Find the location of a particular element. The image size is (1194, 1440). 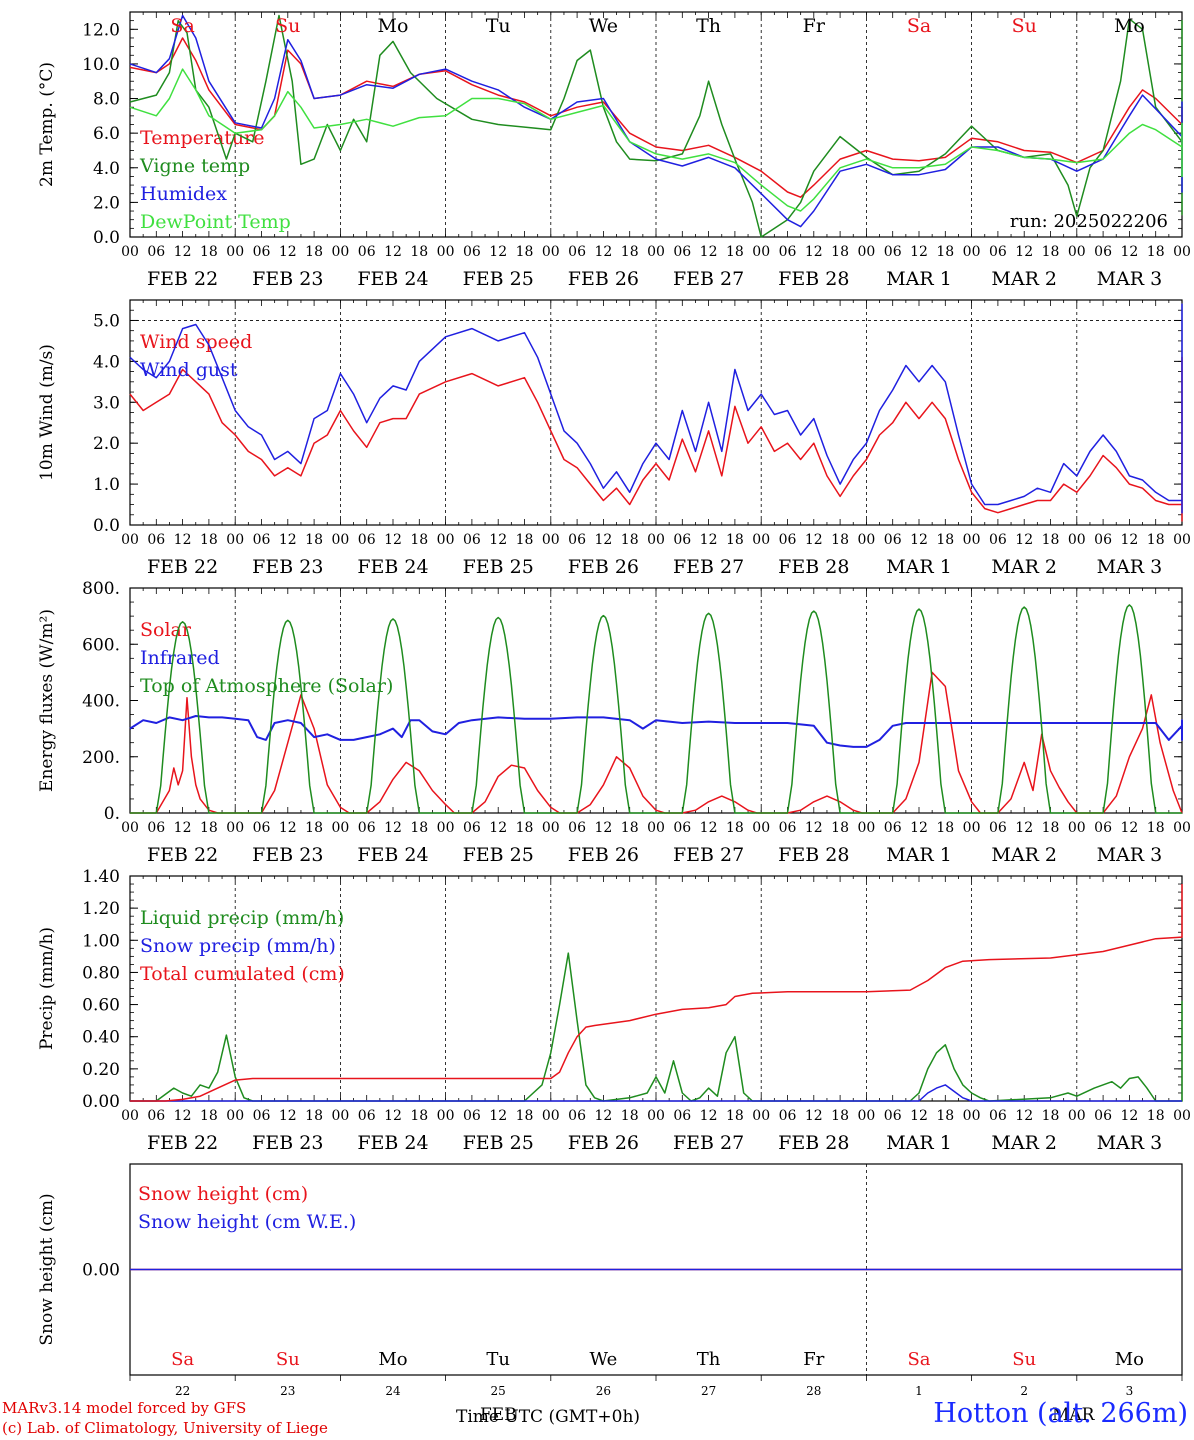

legend-entry: Infrared is located at coordinates (180, 658).